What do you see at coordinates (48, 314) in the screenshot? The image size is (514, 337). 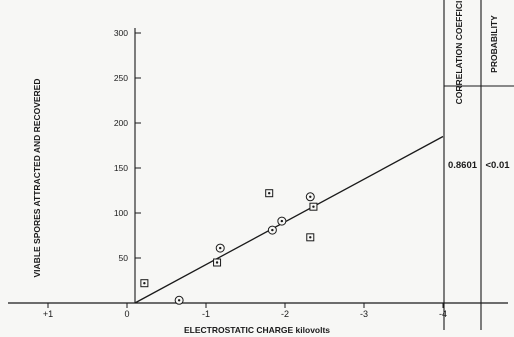 I see `x-tick-label: +1` at bounding box center [48, 314].